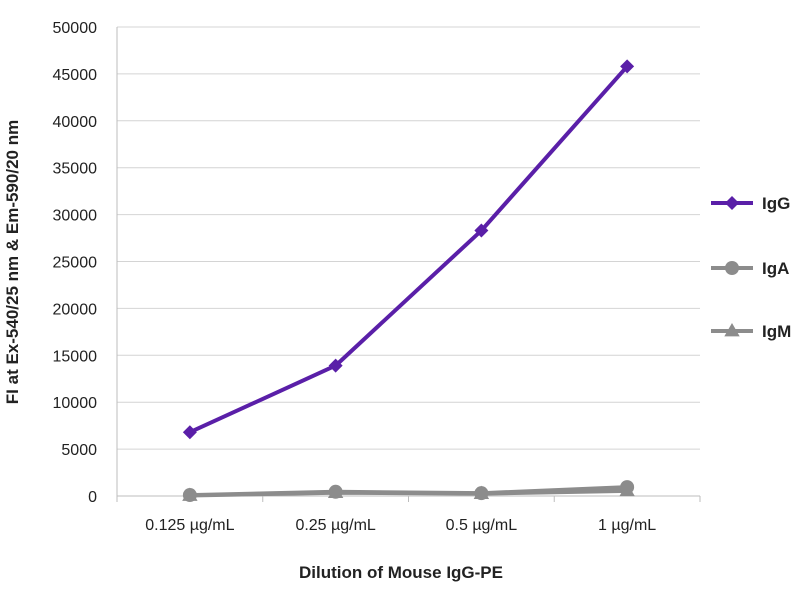 The image size is (800, 600). I want to click on series-line, so click(408, 491).